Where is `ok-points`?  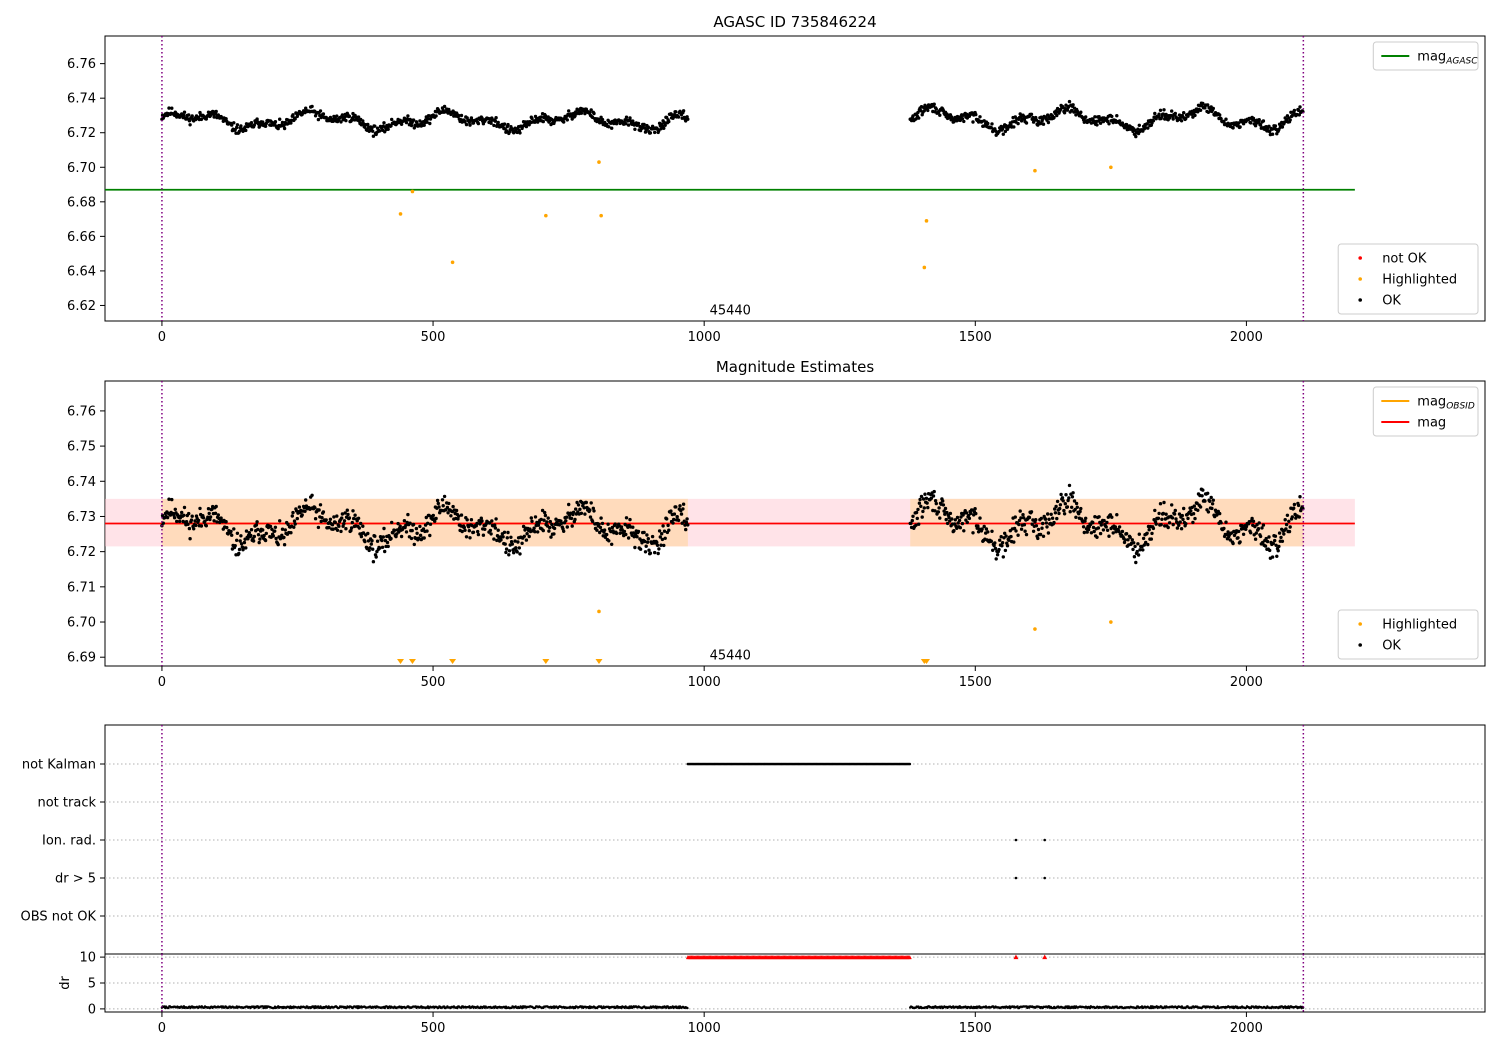 ok-points is located at coordinates (732, 119).